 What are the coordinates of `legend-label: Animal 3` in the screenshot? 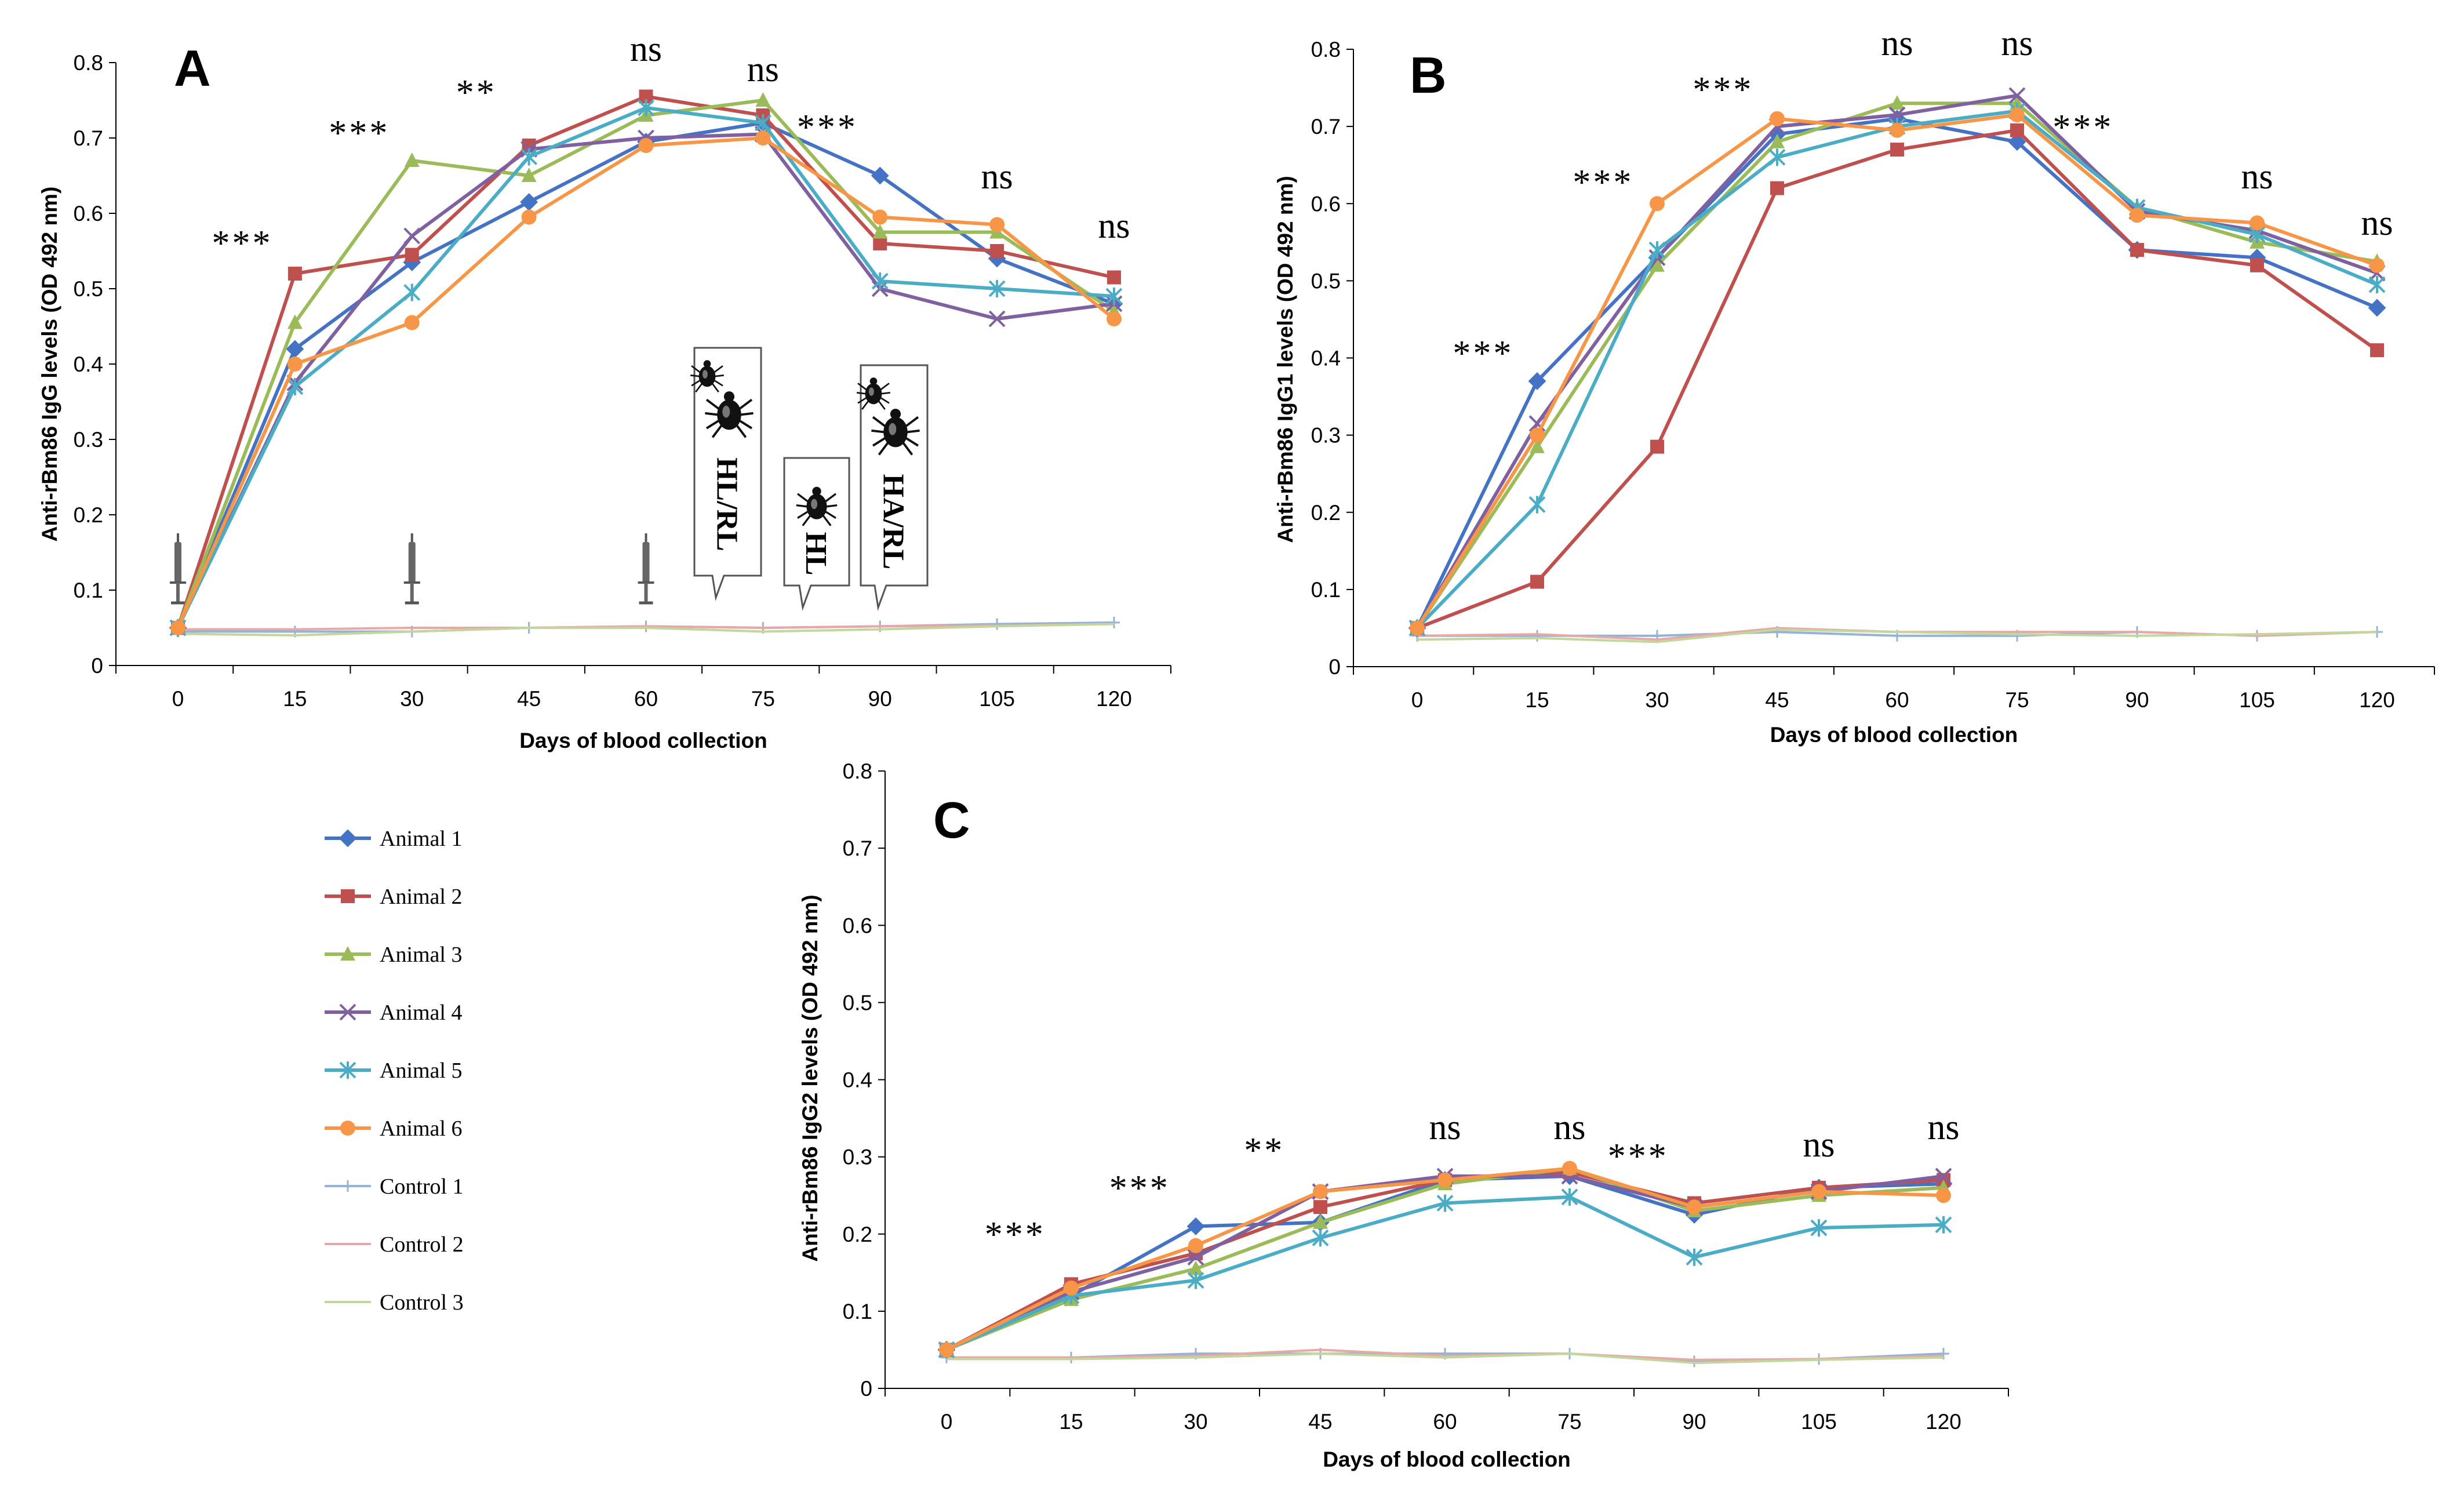 It's located at (421, 955).